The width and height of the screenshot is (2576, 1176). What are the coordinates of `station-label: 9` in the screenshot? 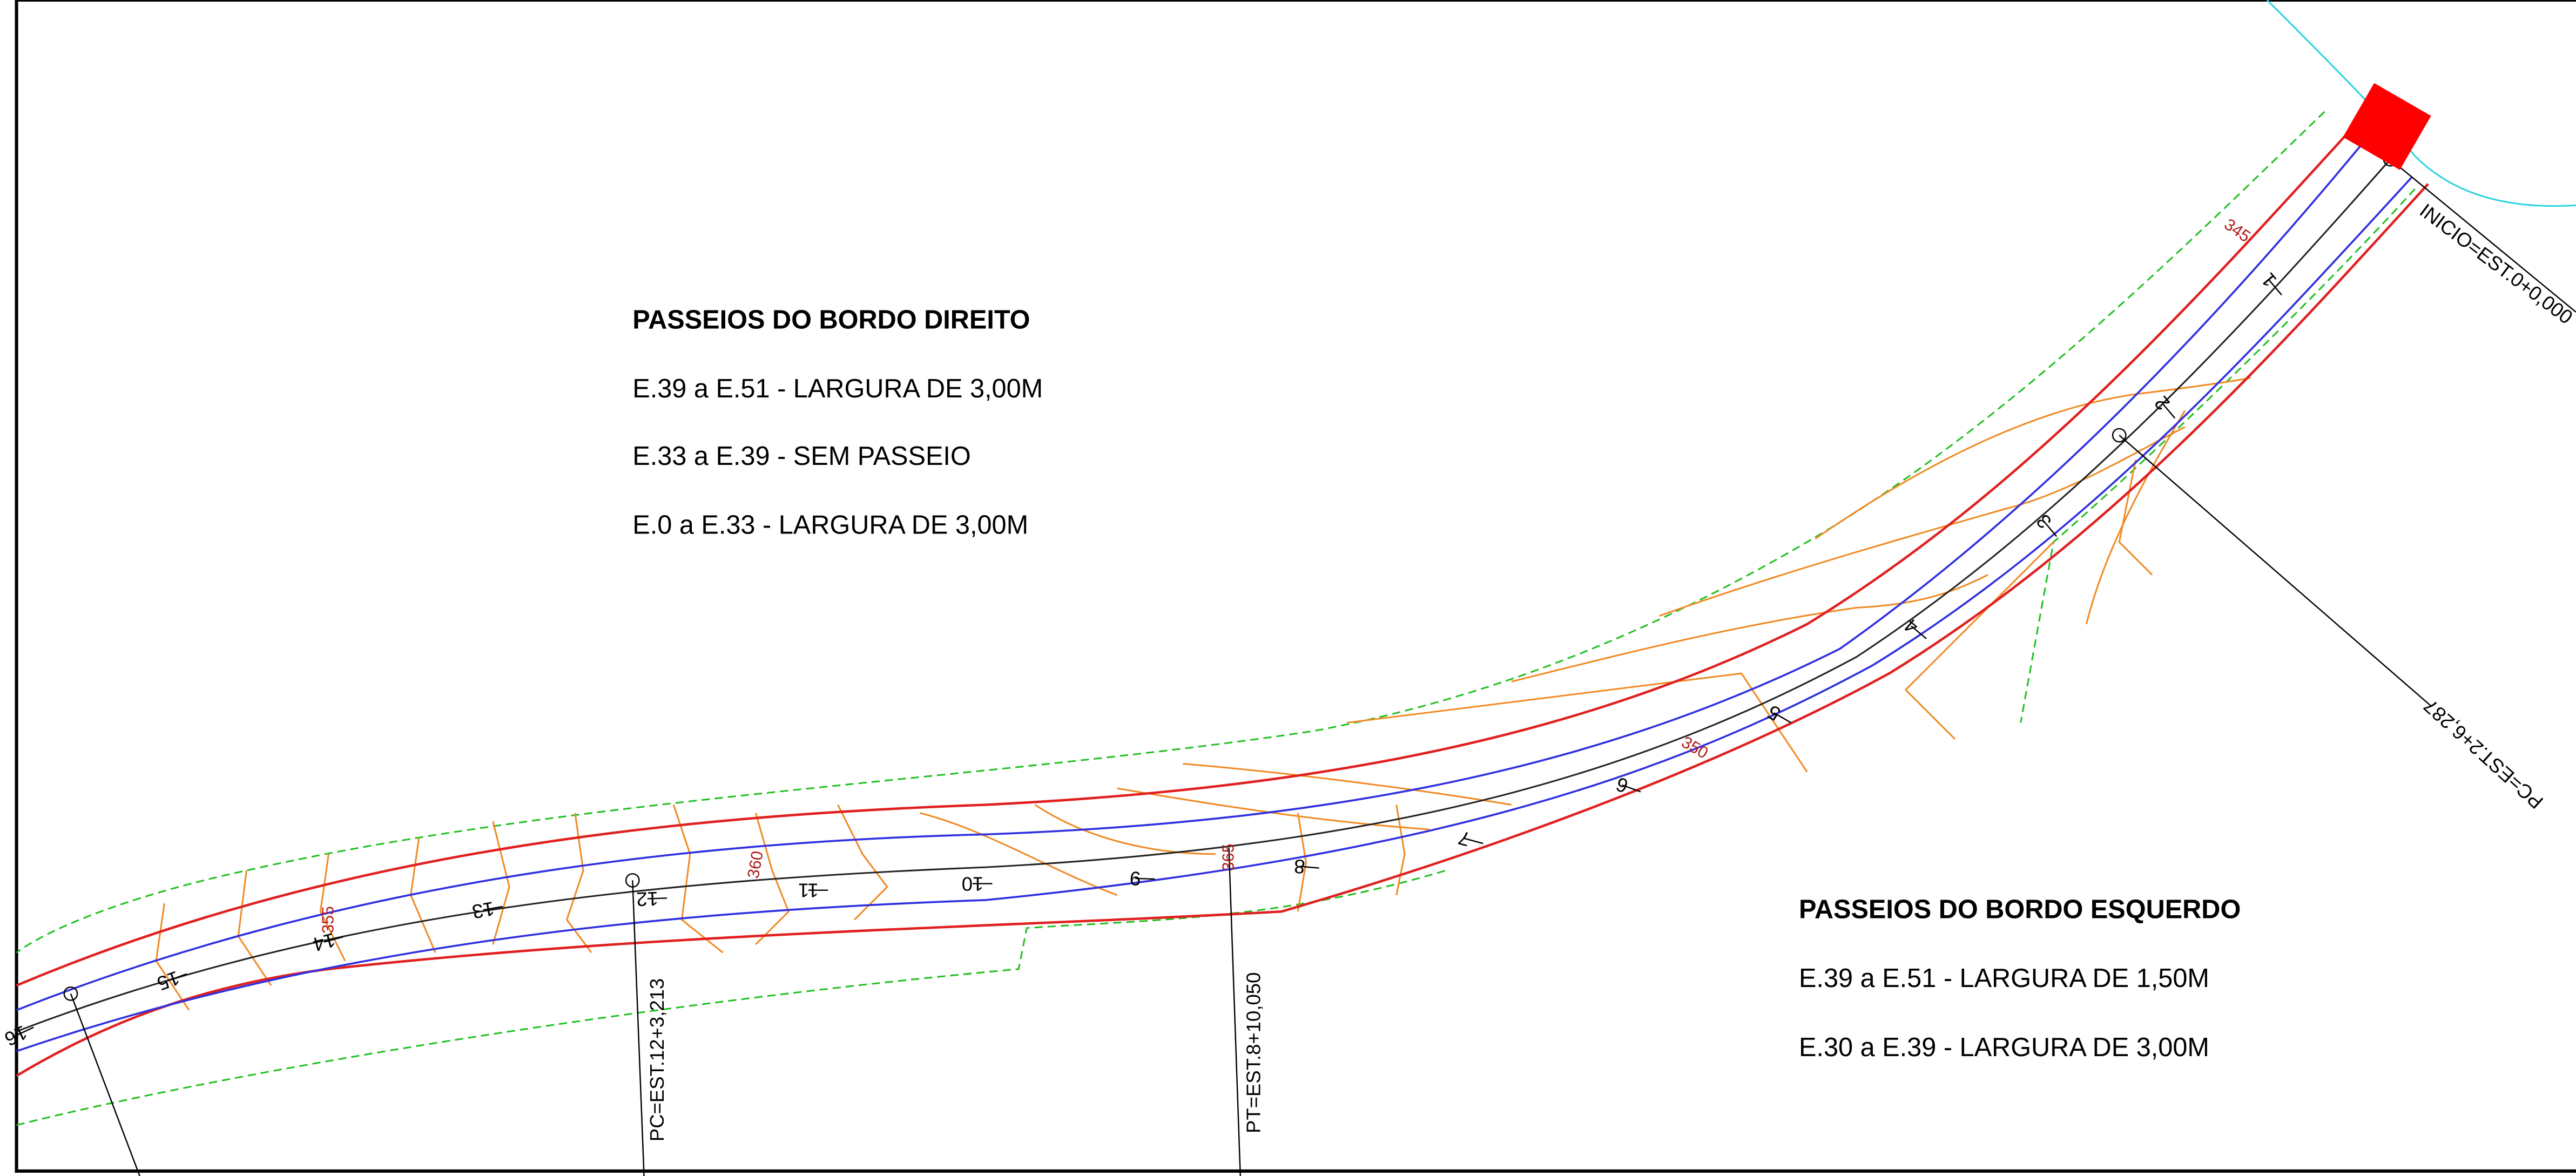 It's located at (1135, 878).